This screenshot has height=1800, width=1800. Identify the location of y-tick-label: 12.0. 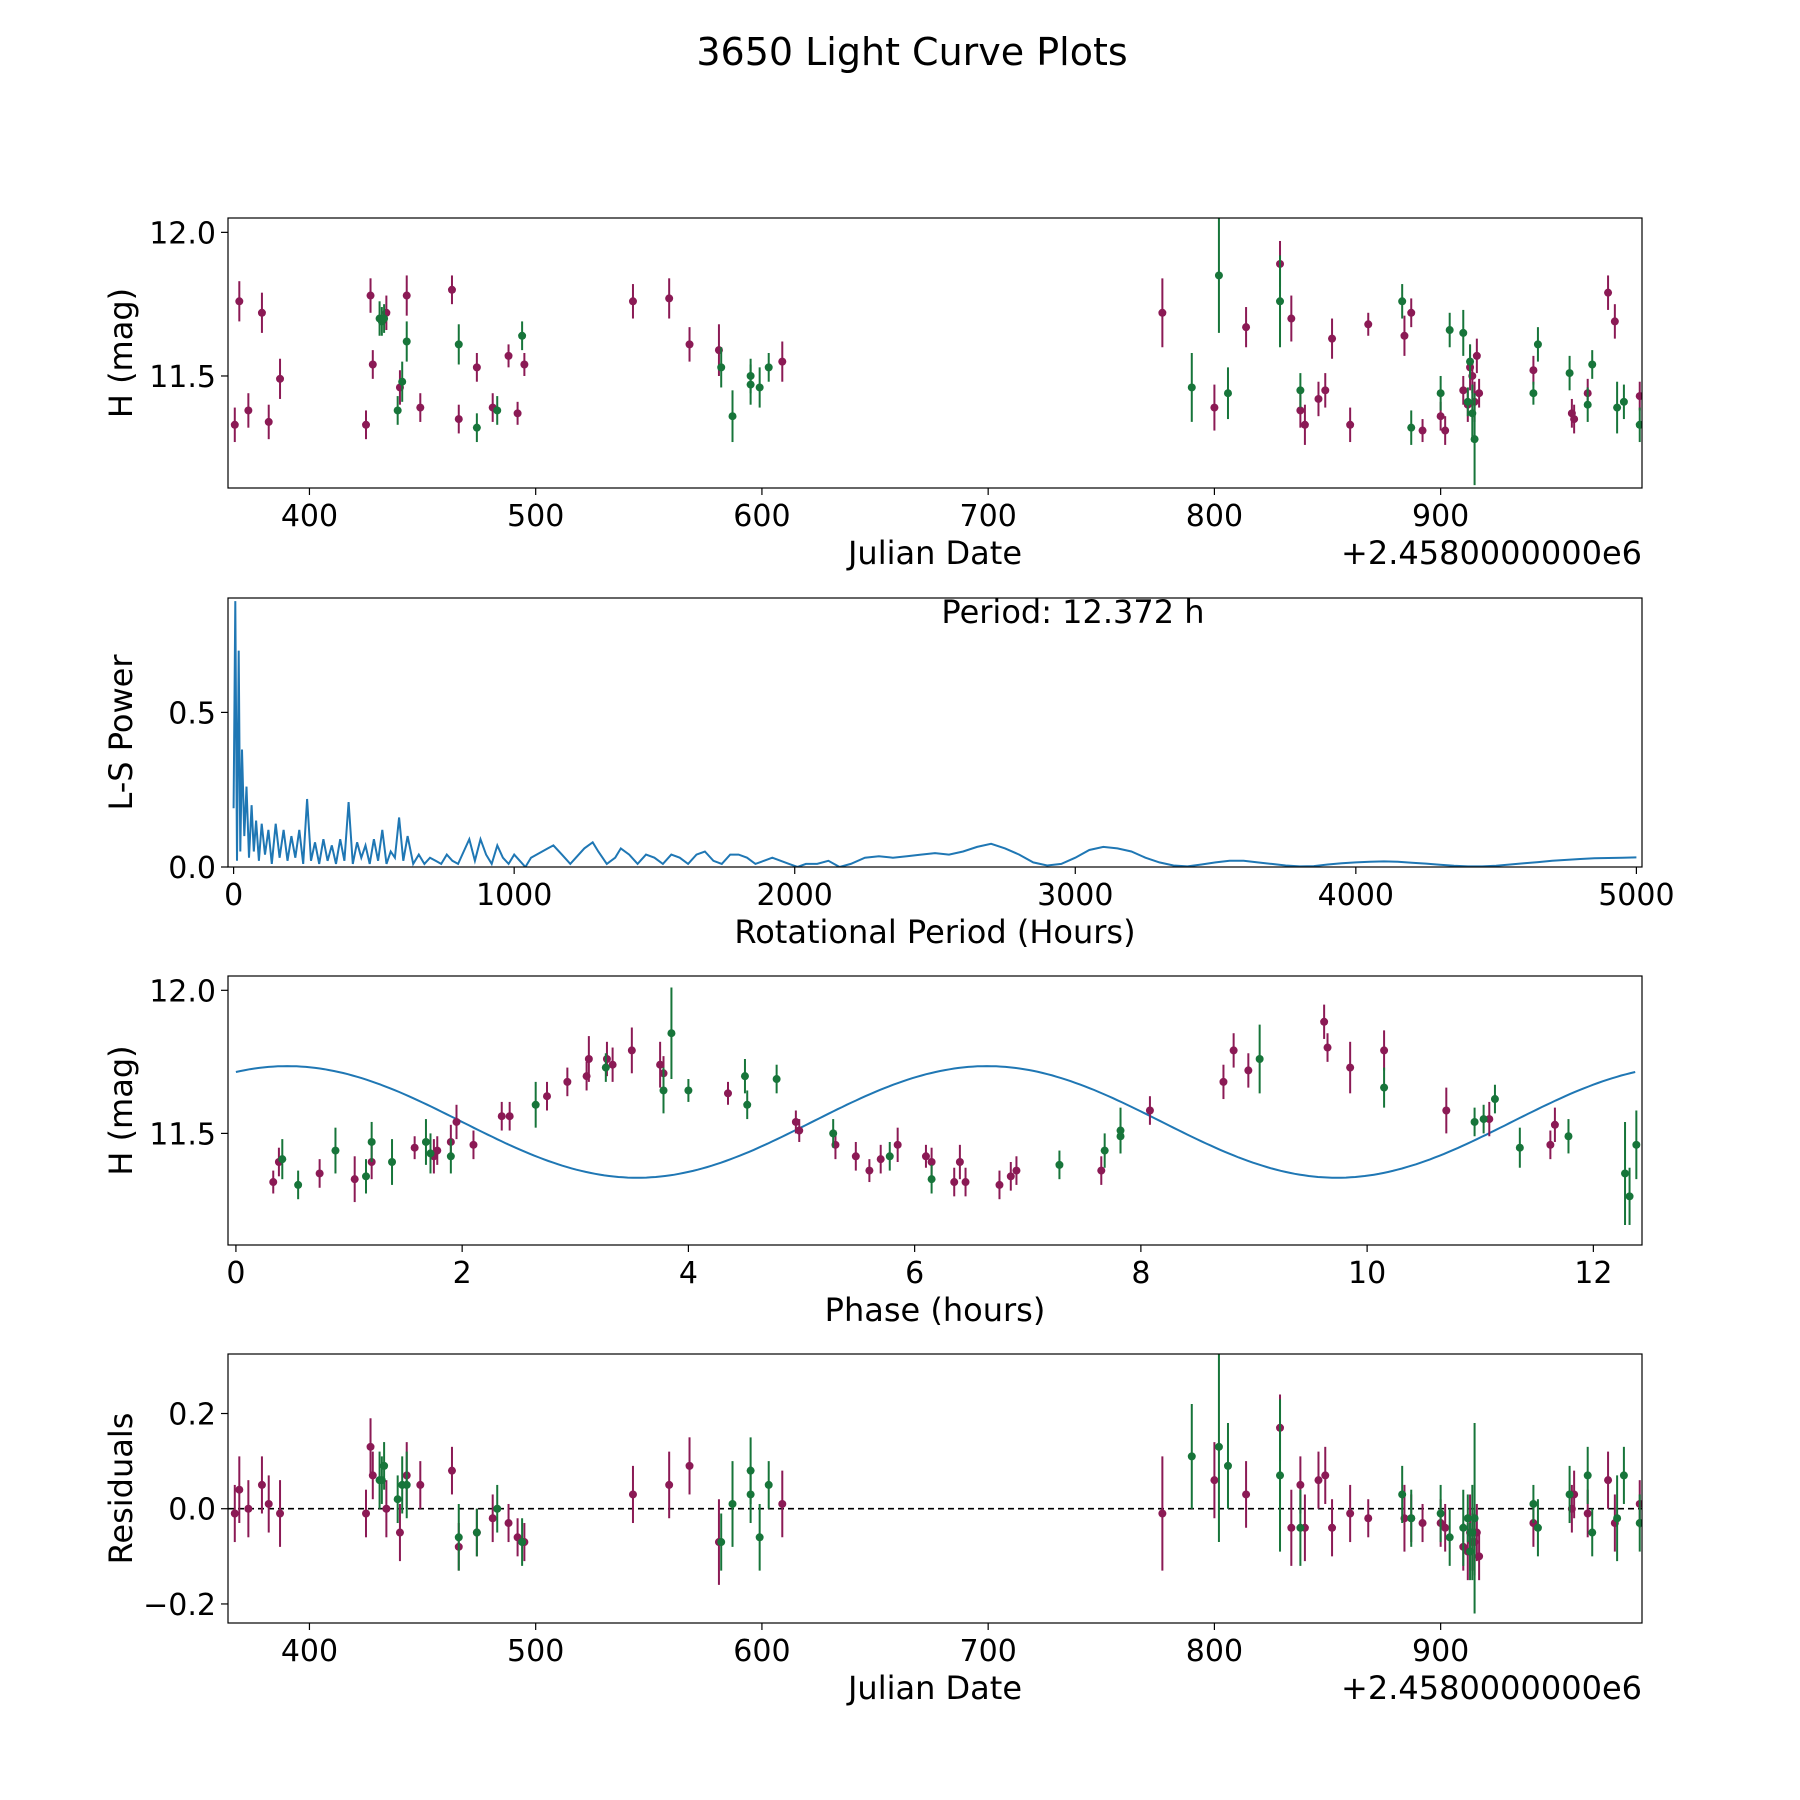
(182, 991).